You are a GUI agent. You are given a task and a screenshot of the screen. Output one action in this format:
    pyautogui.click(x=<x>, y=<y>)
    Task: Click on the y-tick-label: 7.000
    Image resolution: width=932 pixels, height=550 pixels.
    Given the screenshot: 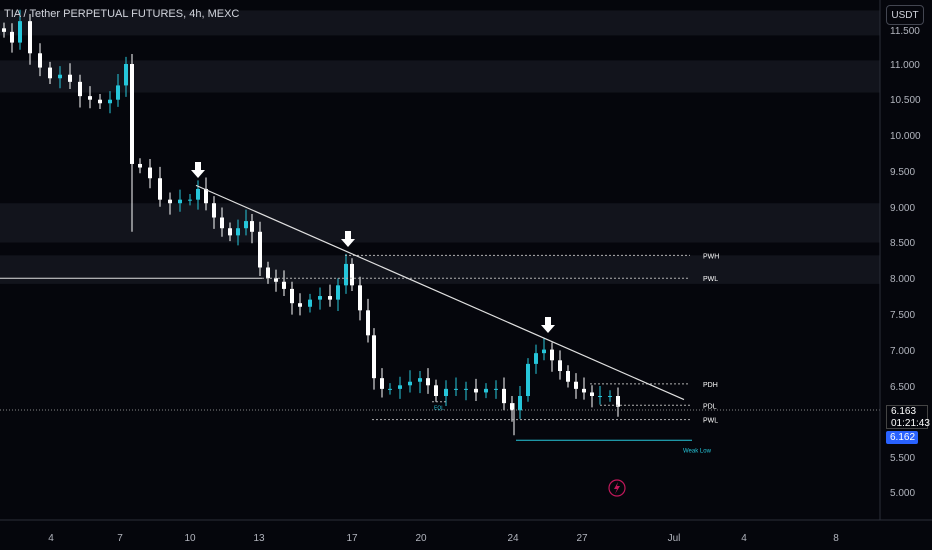 What is the action you would take?
    pyautogui.click(x=902, y=351)
    